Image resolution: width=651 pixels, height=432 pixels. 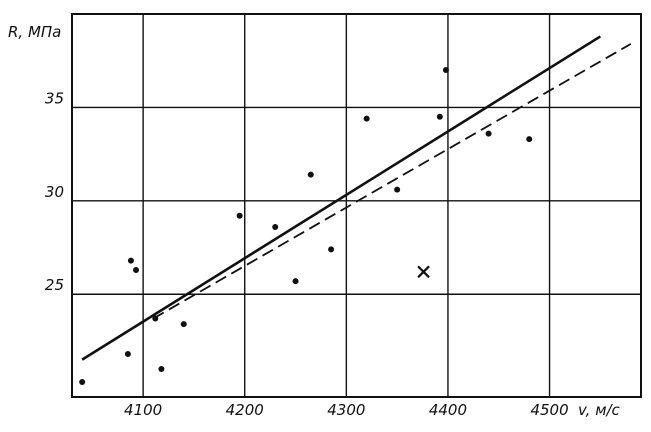 What do you see at coordinates (34, 32) in the screenshot?
I see `y-axis-label: R, МПа` at bounding box center [34, 32].